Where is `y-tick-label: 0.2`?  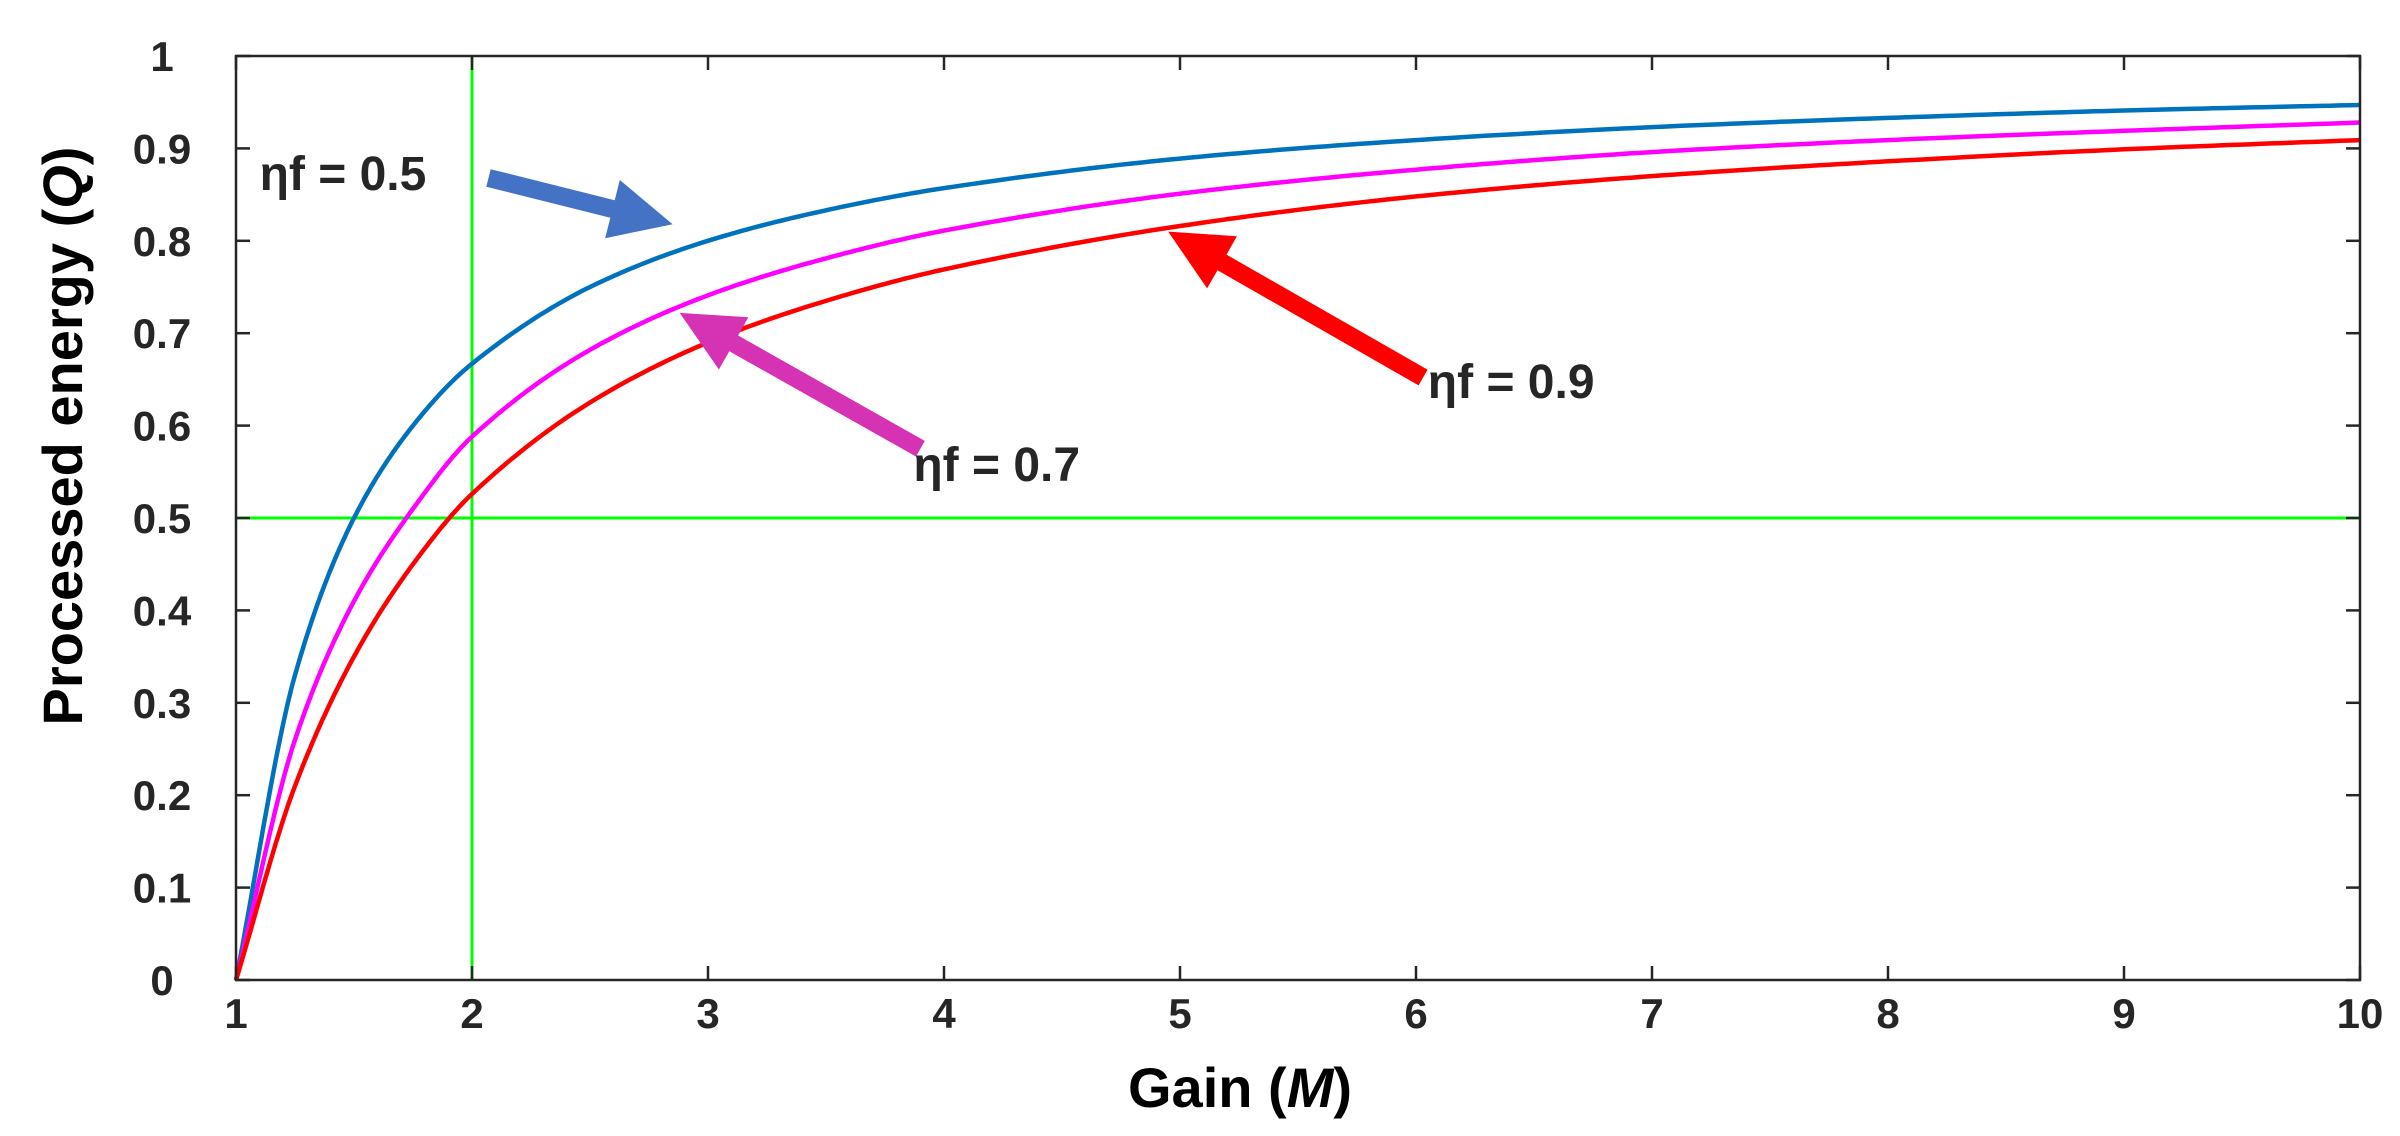 y-tick-label: 0.2 is located at coordinates (162, 795).